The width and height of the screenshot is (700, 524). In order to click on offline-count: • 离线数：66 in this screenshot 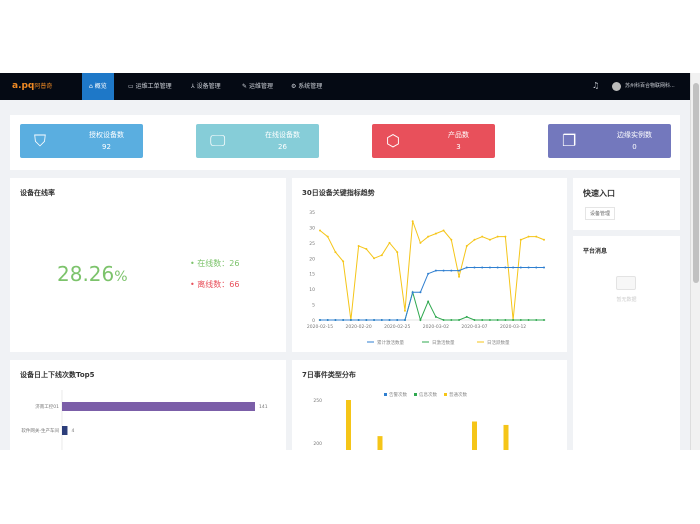, I will do `click(215, 284)`.